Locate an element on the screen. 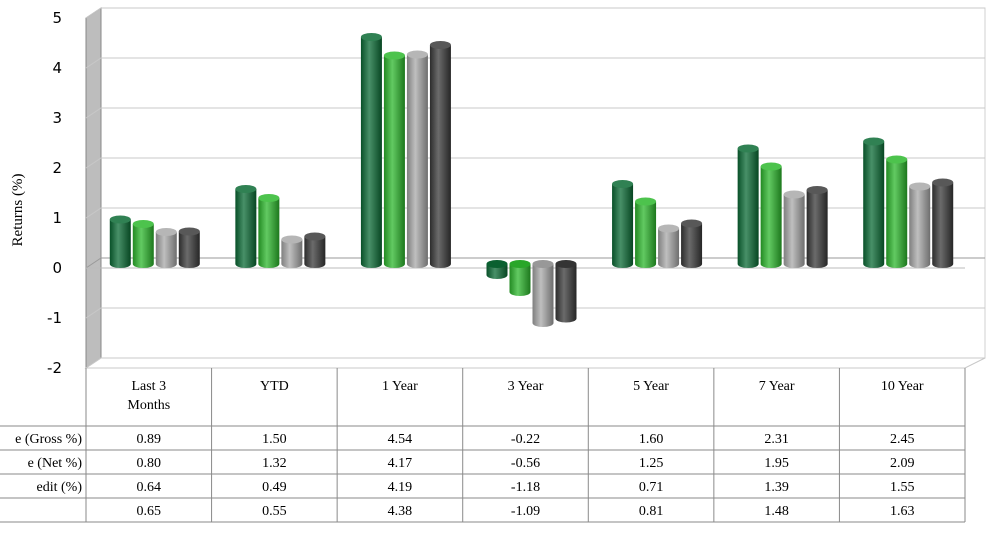  y-tick-label: 3 is located at coordinates (57, 118).